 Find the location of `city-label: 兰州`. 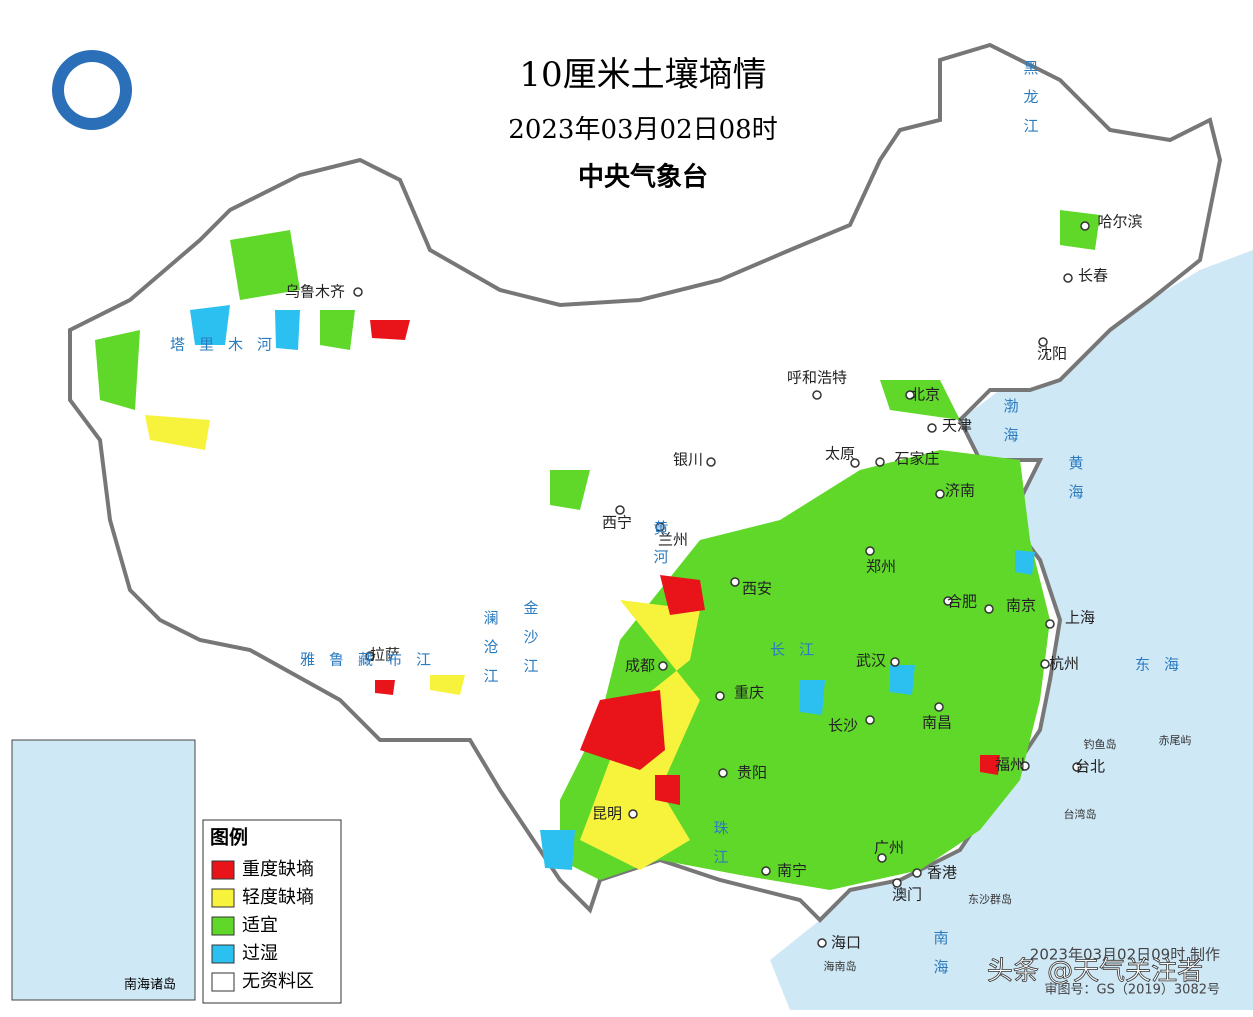

city-label: 兰州 is located at coordinates (673, 540).